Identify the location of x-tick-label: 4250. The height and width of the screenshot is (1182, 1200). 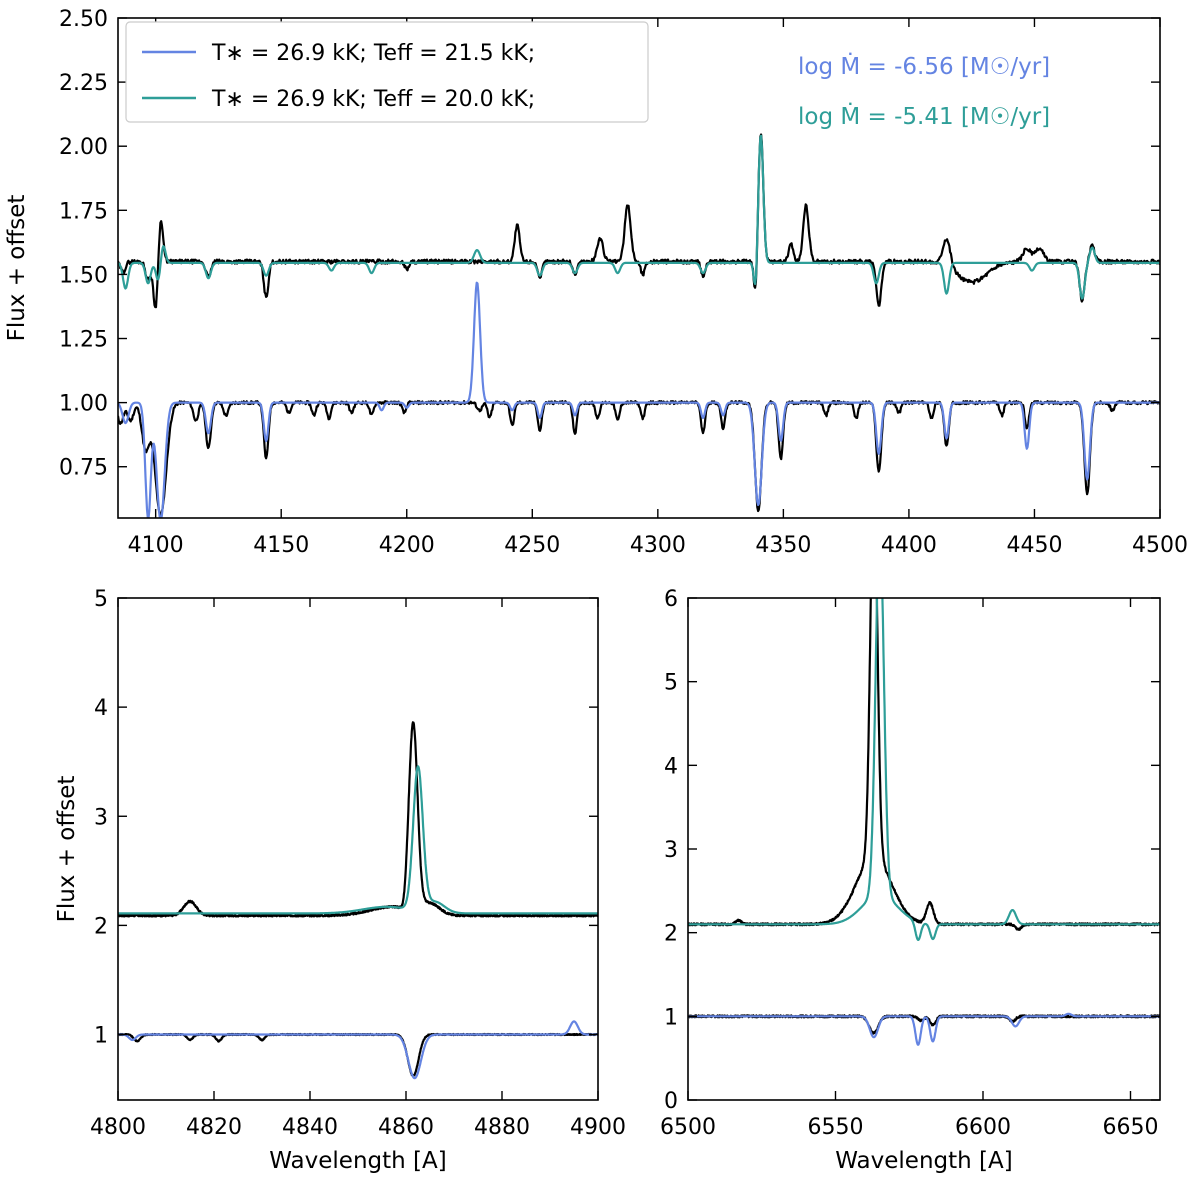
(532, 545).